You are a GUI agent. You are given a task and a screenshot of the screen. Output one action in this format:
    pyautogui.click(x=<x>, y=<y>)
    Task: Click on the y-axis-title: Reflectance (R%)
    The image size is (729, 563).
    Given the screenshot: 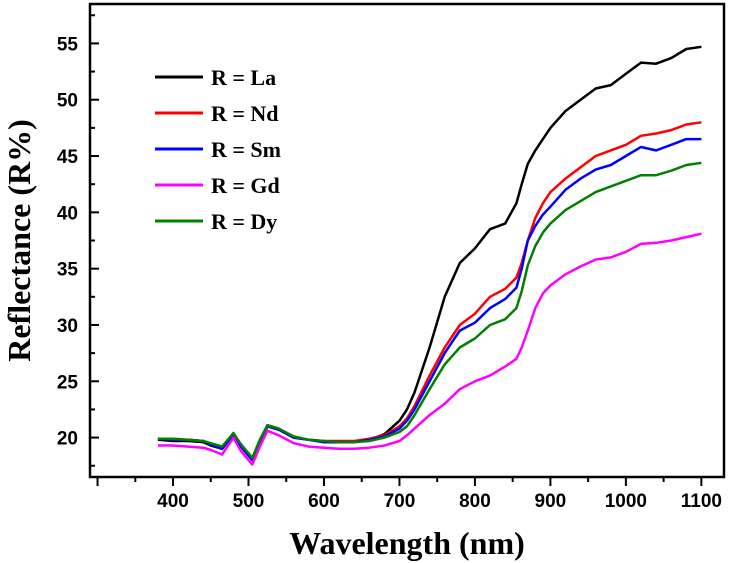 What is the action you would take?
    pyautogui.click(x=19, y=240)
    